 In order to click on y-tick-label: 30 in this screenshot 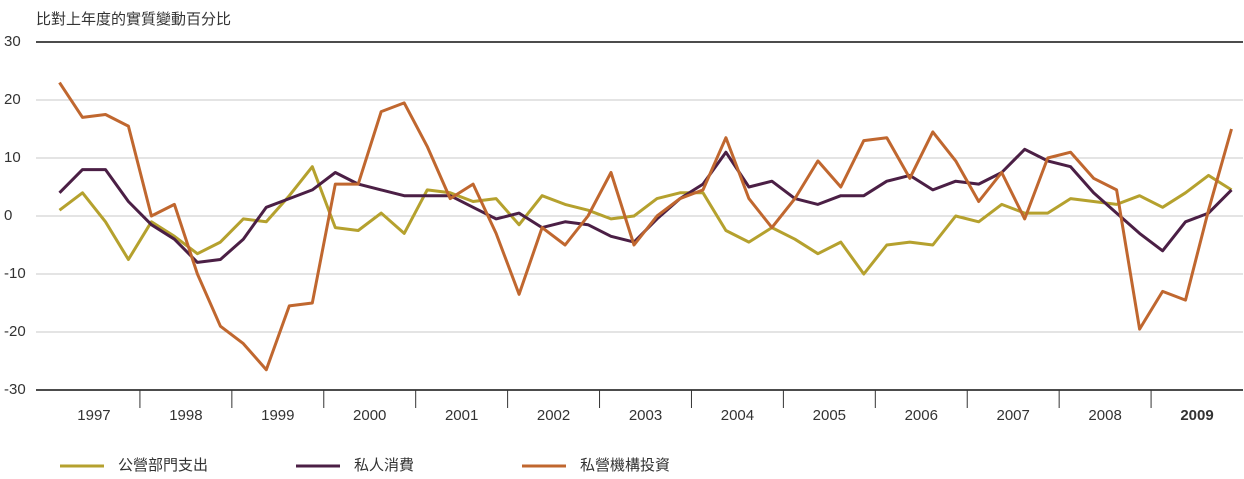, I will do `click(12, 41)`.